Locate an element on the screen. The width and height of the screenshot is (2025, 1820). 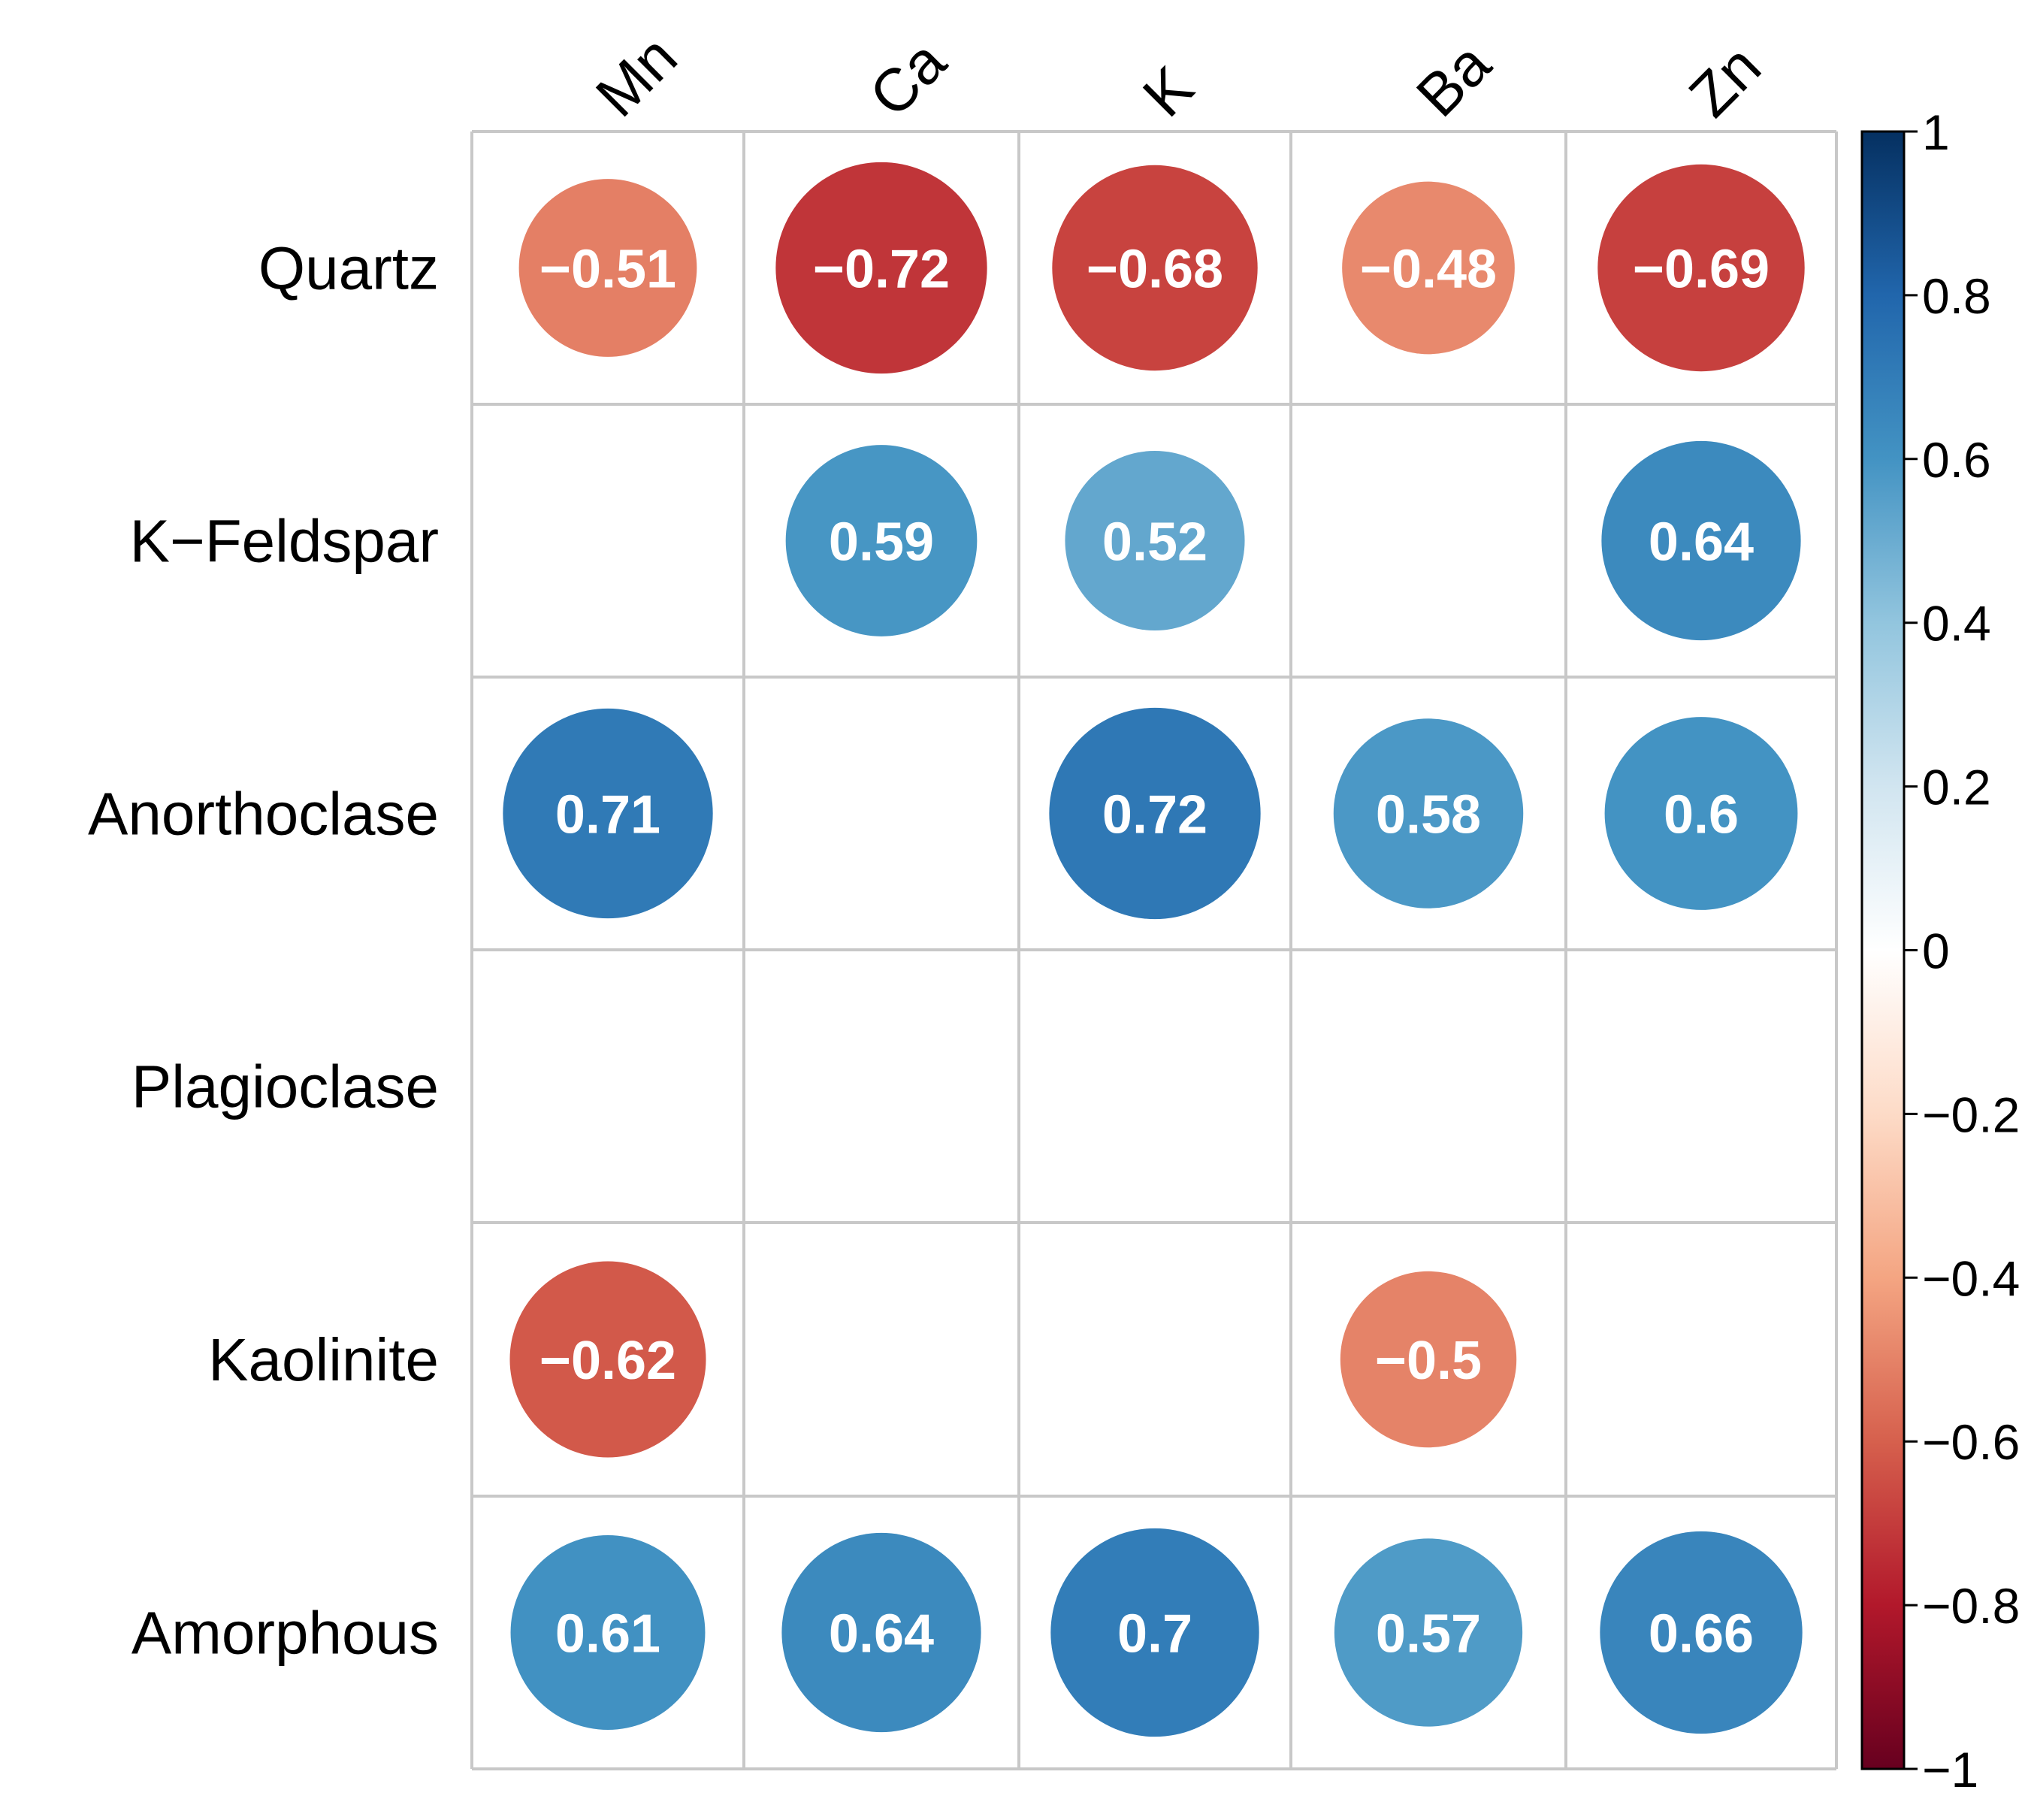
color-bar-tick-label: −0.2 is located at coordinates (1971, 1114).